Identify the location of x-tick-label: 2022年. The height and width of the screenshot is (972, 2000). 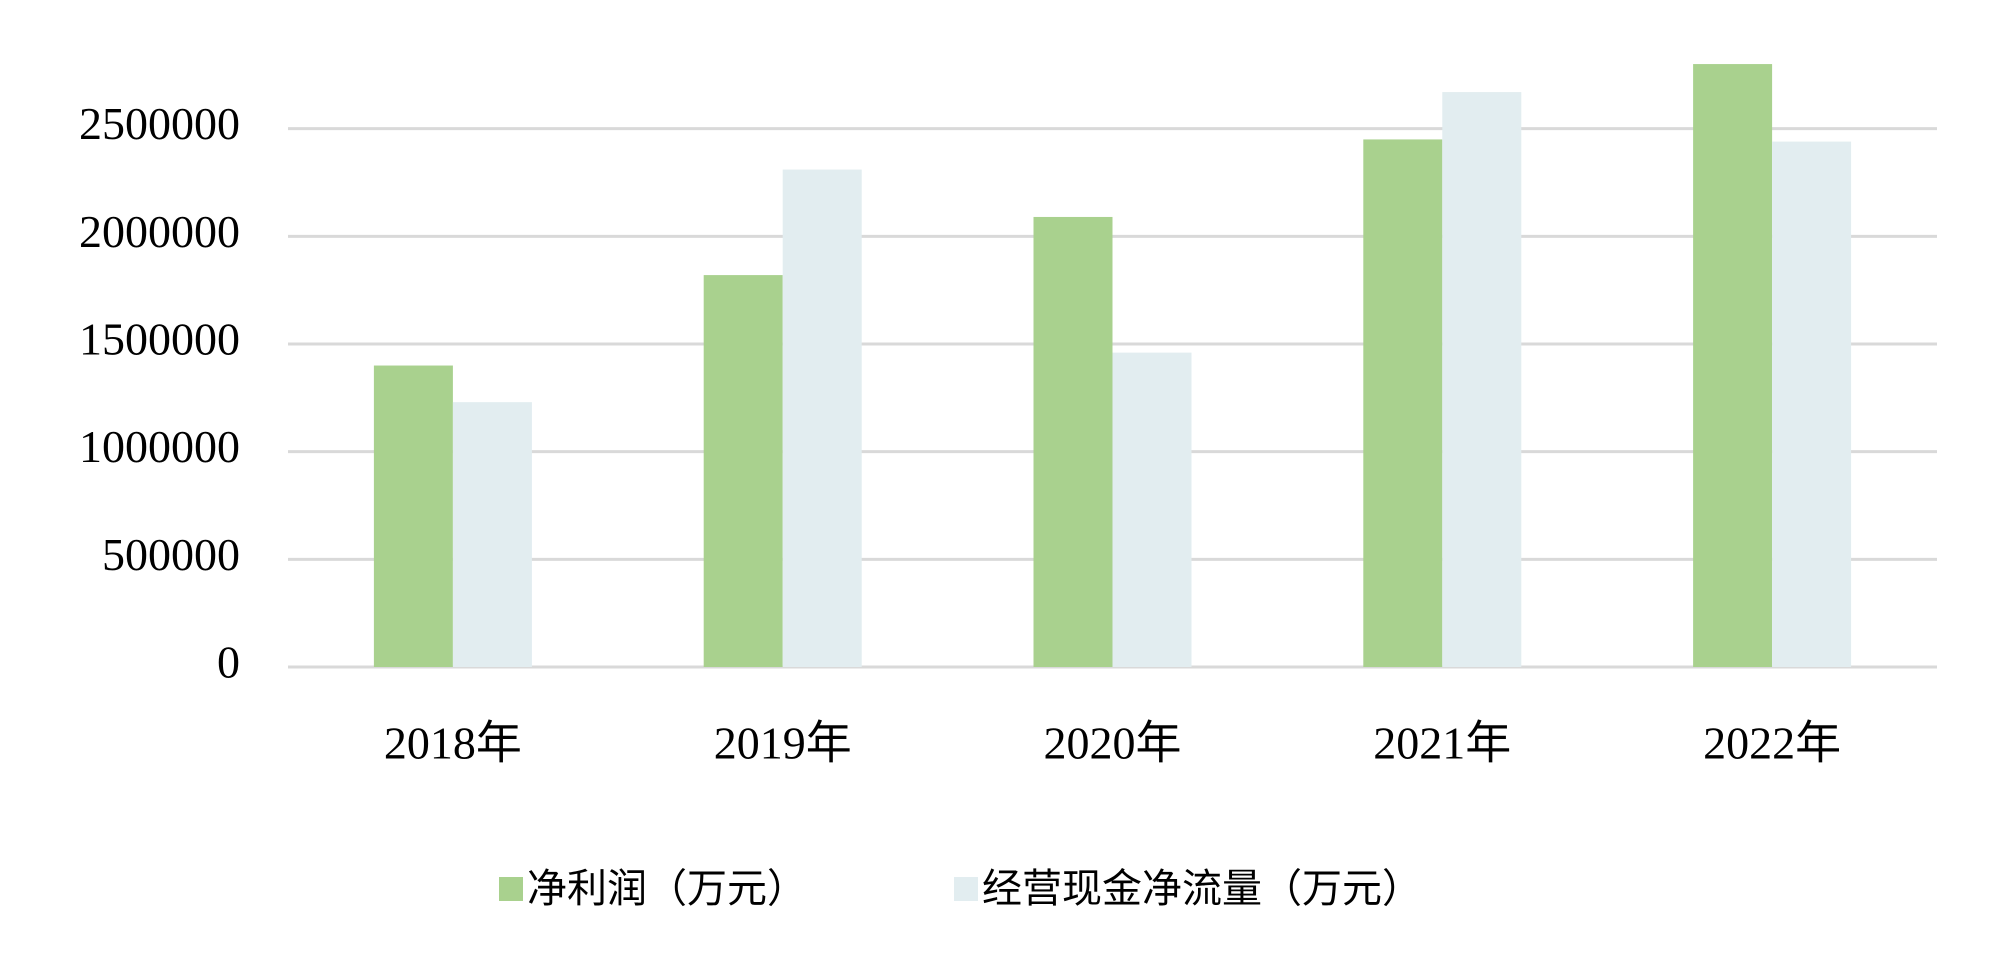
(1772, 743).